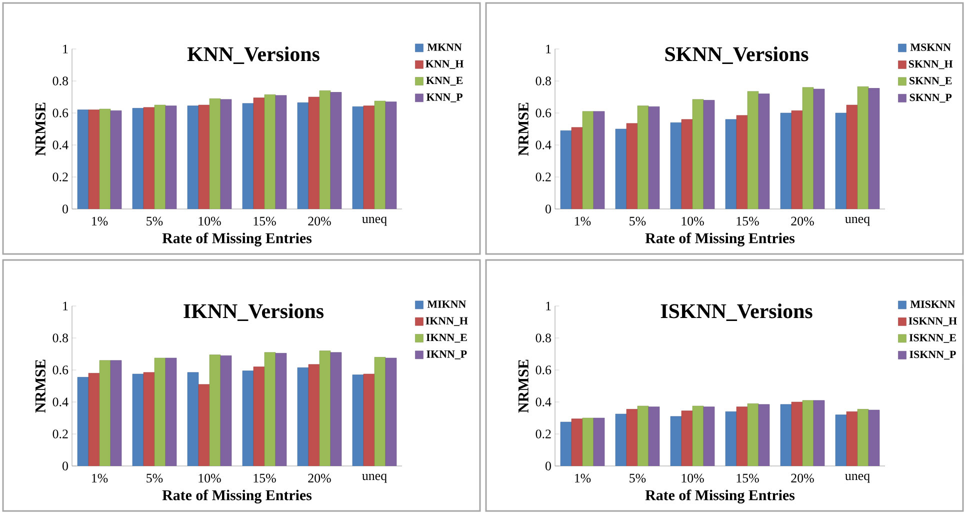 The image size is (966, 514). What do you see at coordinates (930, 65) in the screenshot?
I see `legend-label: SKNN_H` at bounding box center [930, 65].